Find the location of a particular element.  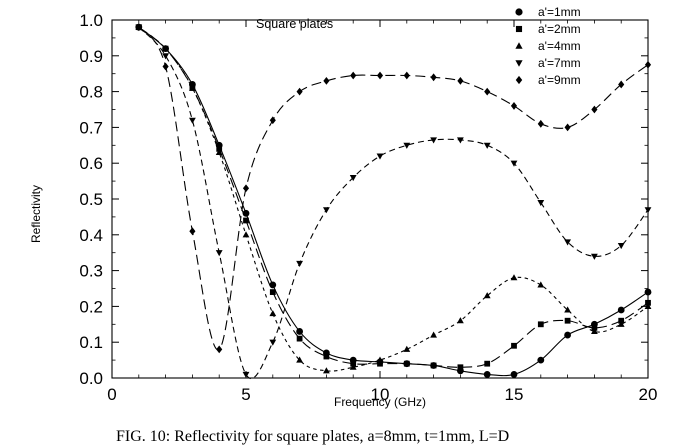

x-tick-label: 10 is located at coordinates (380, 394).